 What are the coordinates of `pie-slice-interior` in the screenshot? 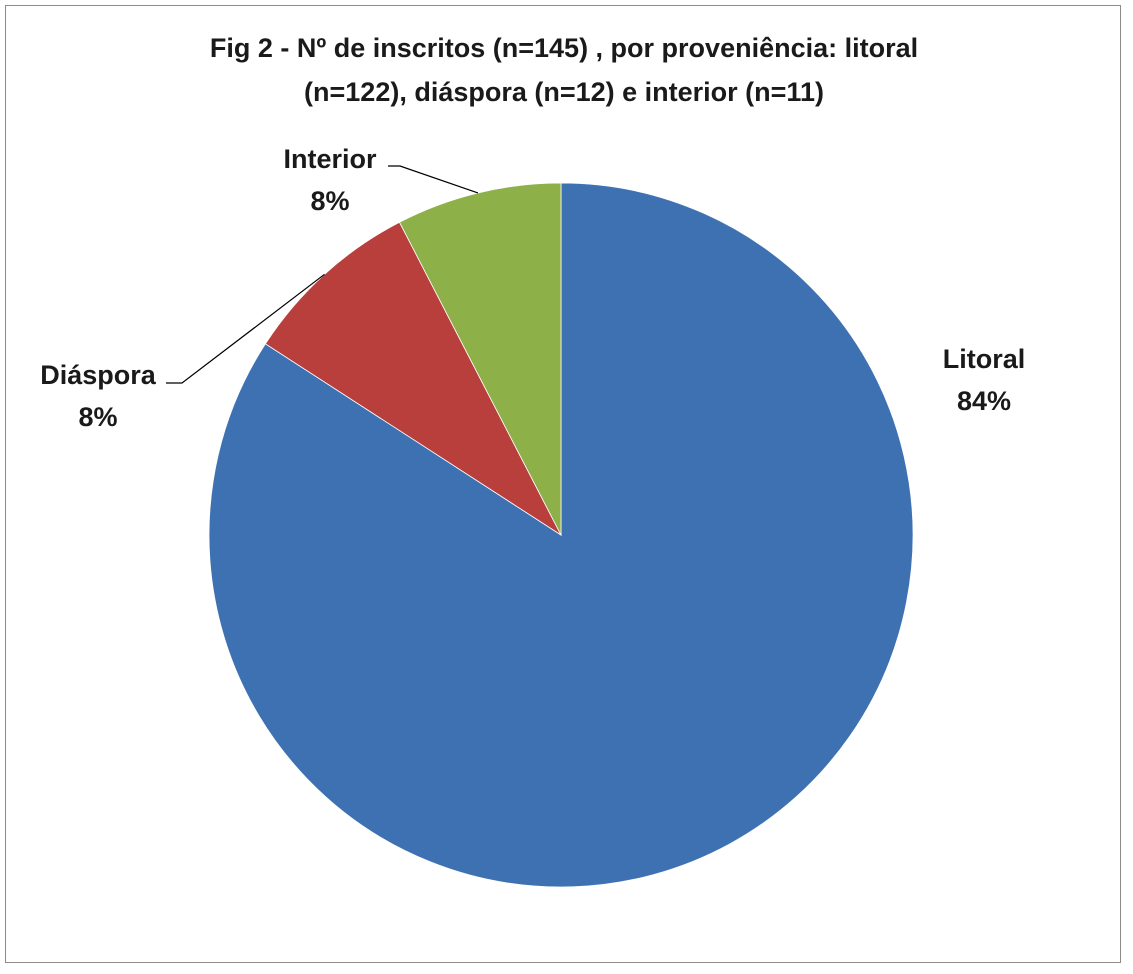 It's located at (480, 359).